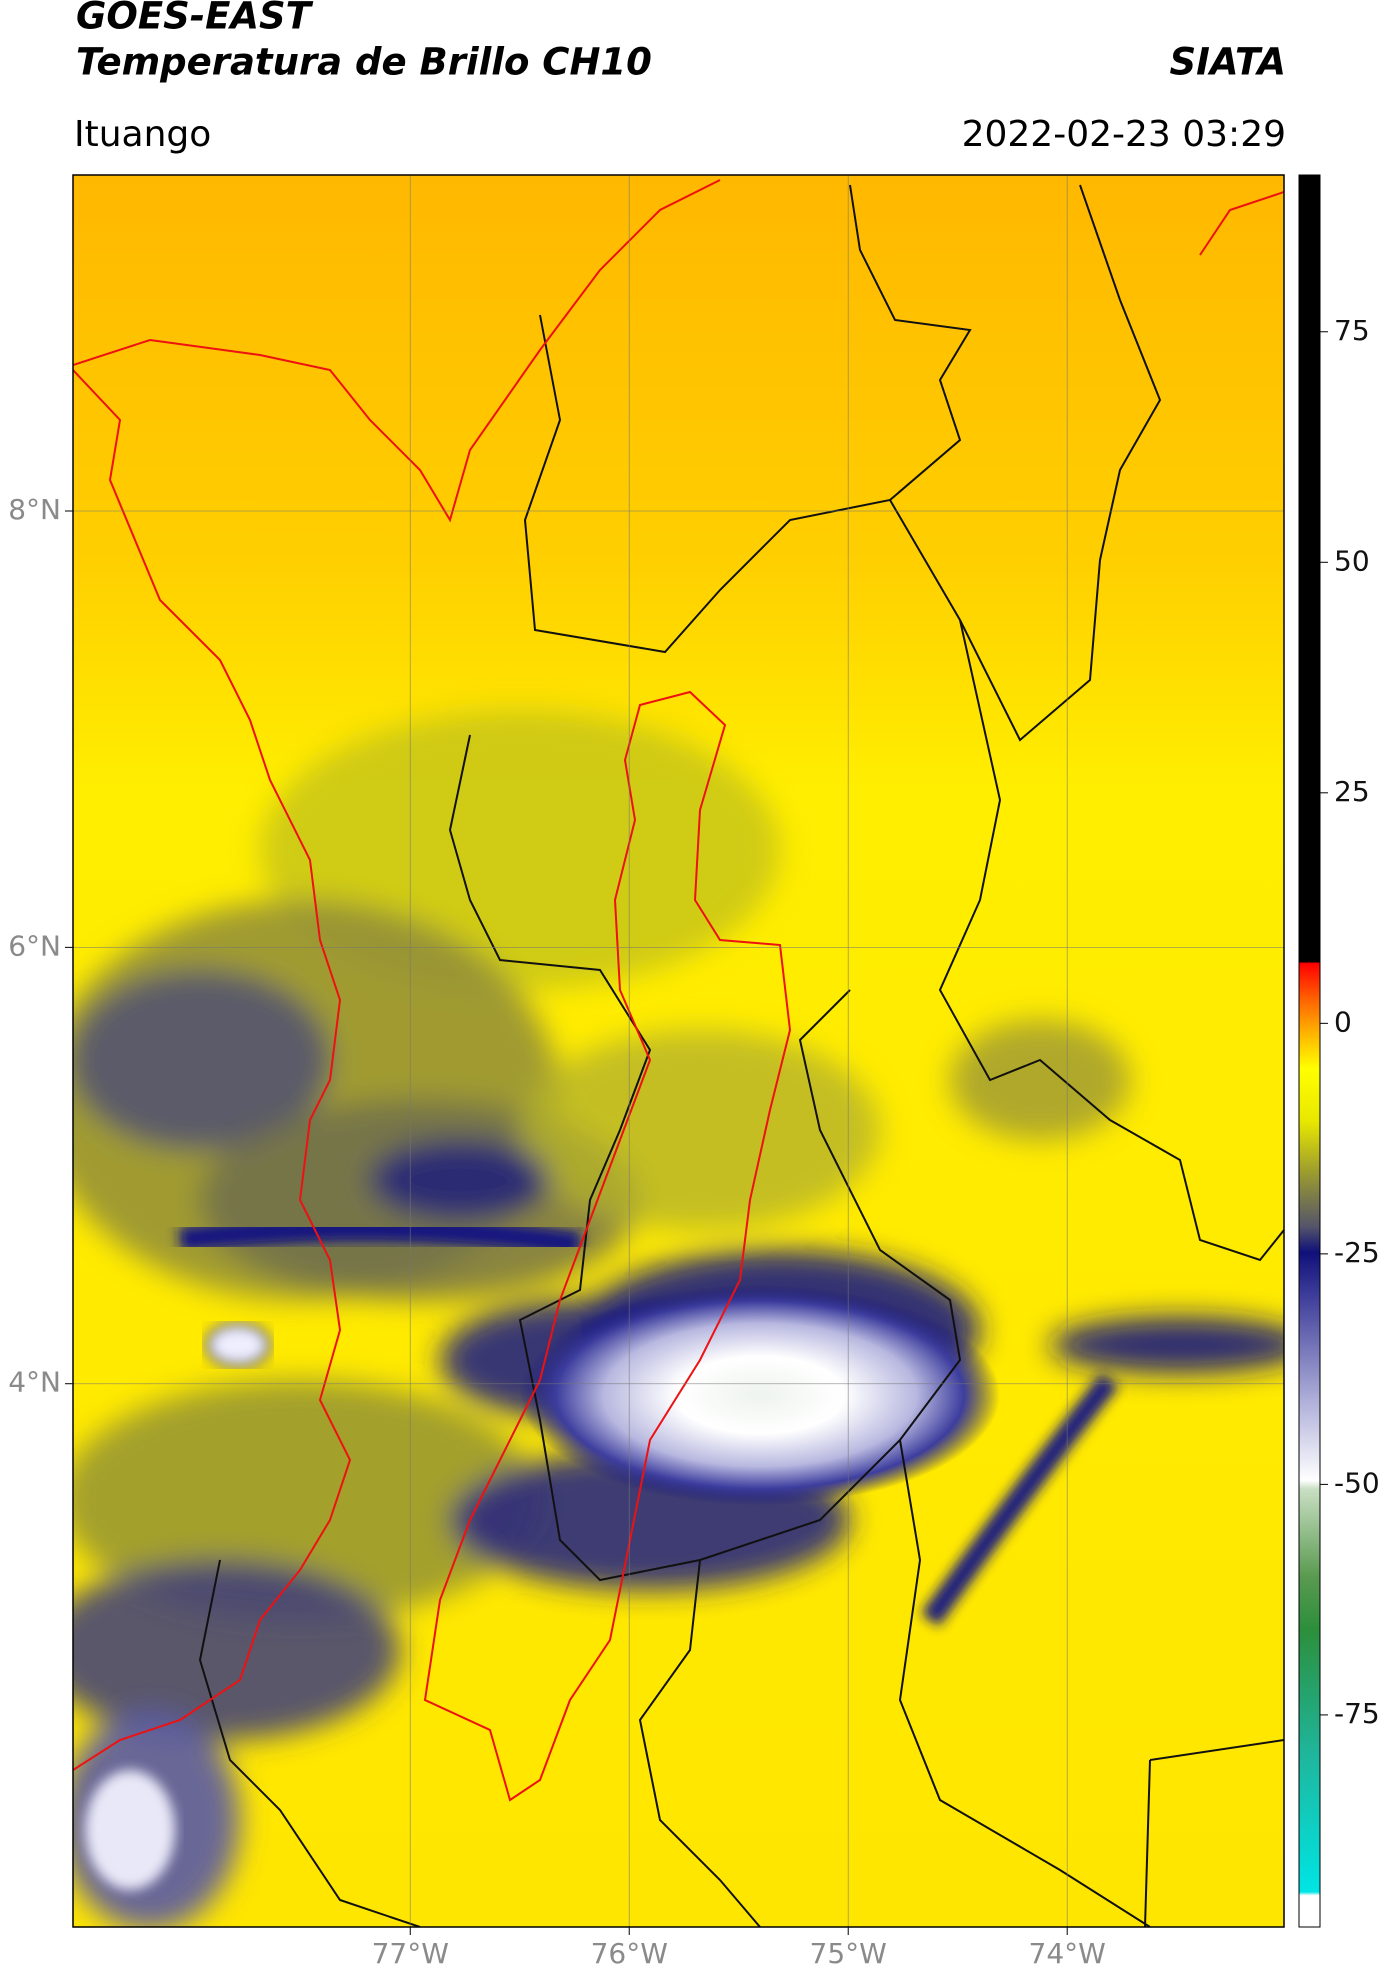 The image size is (1384, 1981). I want to click on colorbar-label: -25, so click(1357, 1252).